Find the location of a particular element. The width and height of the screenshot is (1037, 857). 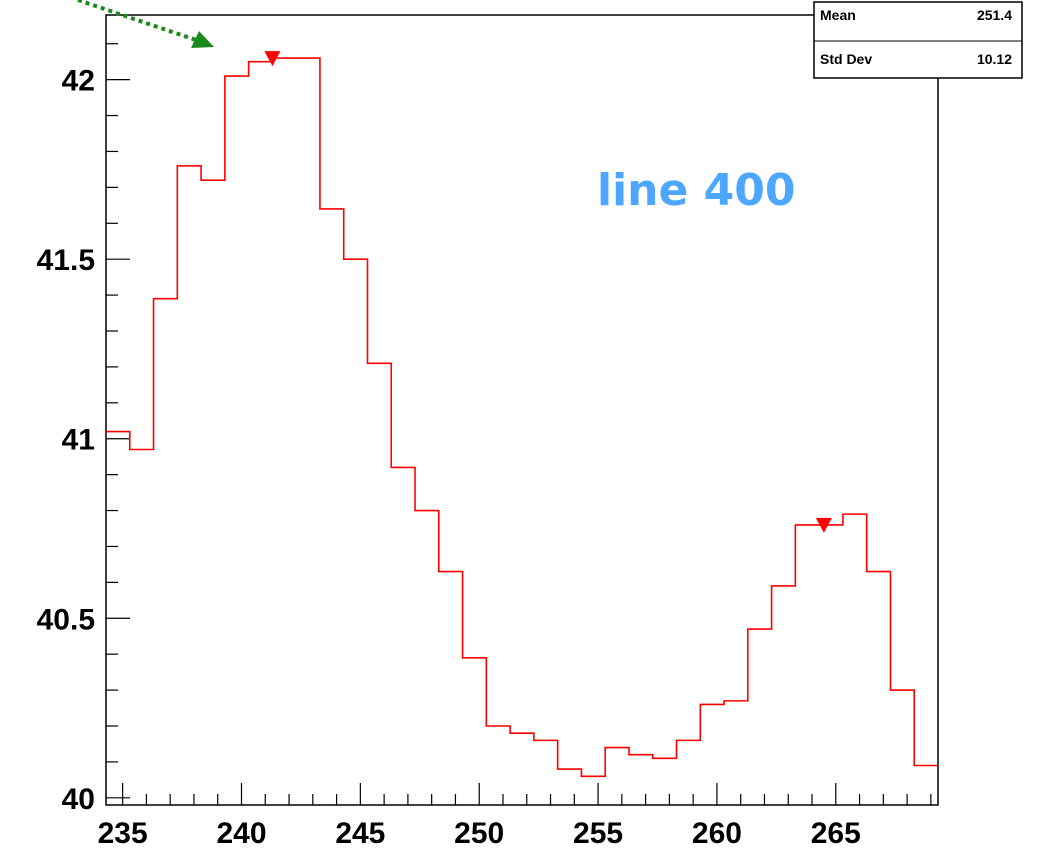

pointer-arrow is located at coordinates (145, 24).